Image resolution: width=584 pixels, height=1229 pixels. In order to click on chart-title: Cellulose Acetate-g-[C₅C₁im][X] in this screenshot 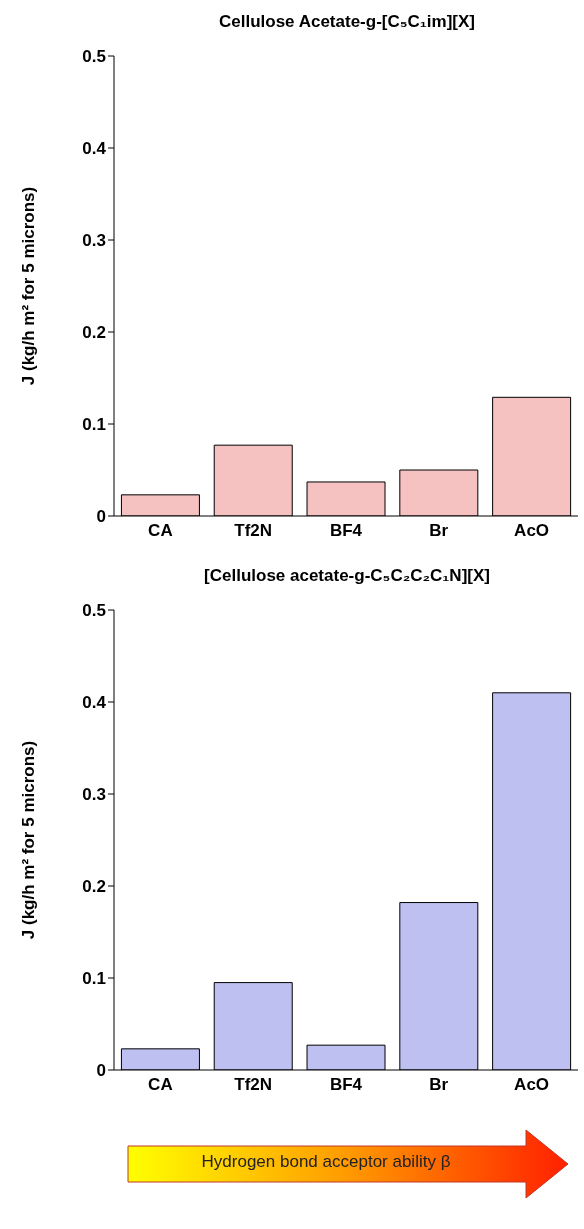, I will do `click(347, 22)`.